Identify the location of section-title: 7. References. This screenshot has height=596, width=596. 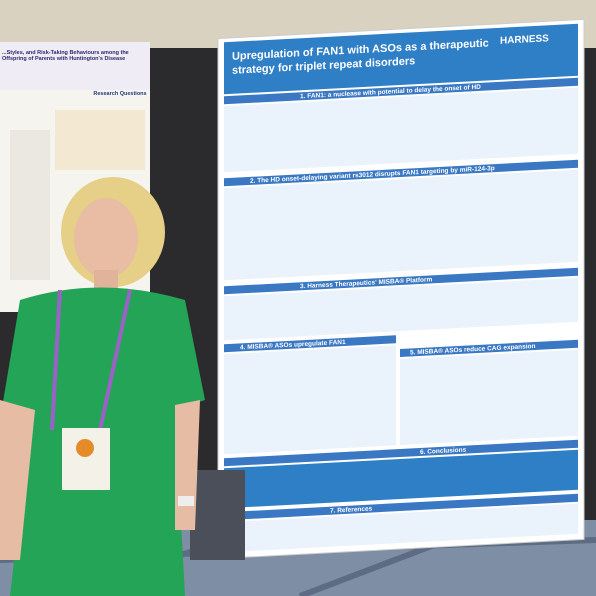
(351, 509).